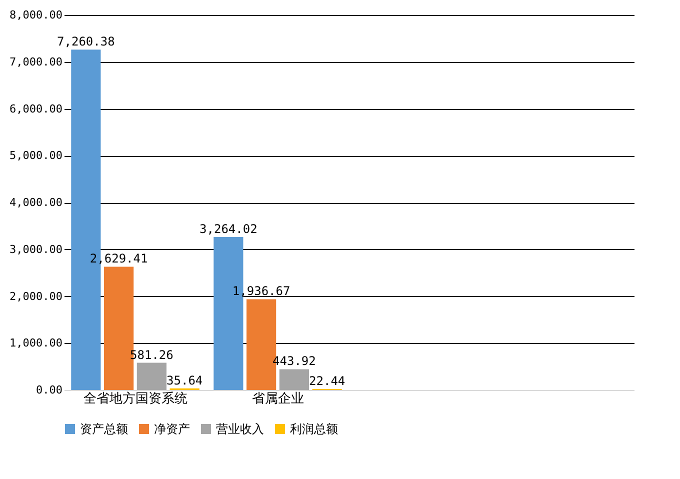  What do you see at coordinates (36, 296) in the screenshot?
I see `y-tick-label: 2,000.00` at bounding box center [36, 296].